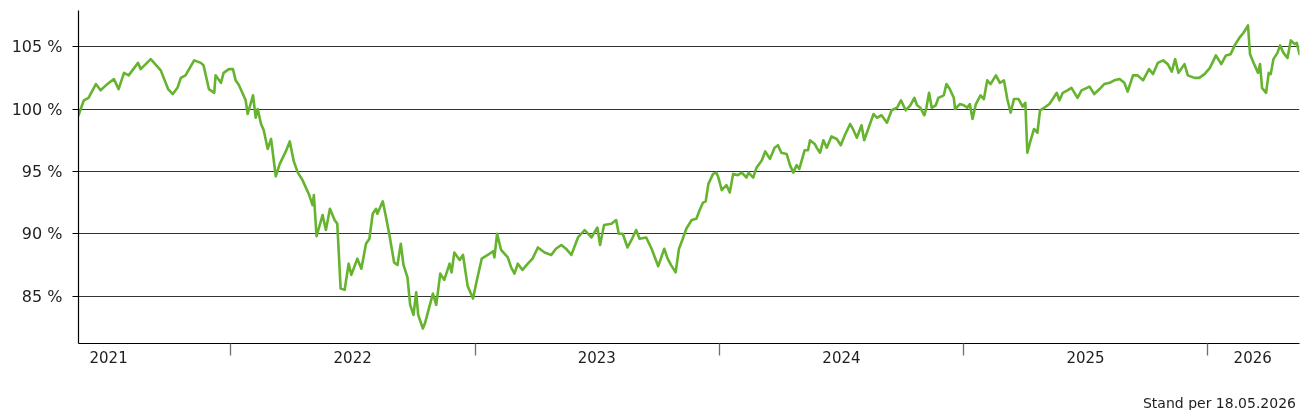 This screenshot has width=1300, height=410. Describe the element at coordinates (596, 357) in the screenshot. I see `x-tick-label: 2023` at that location.